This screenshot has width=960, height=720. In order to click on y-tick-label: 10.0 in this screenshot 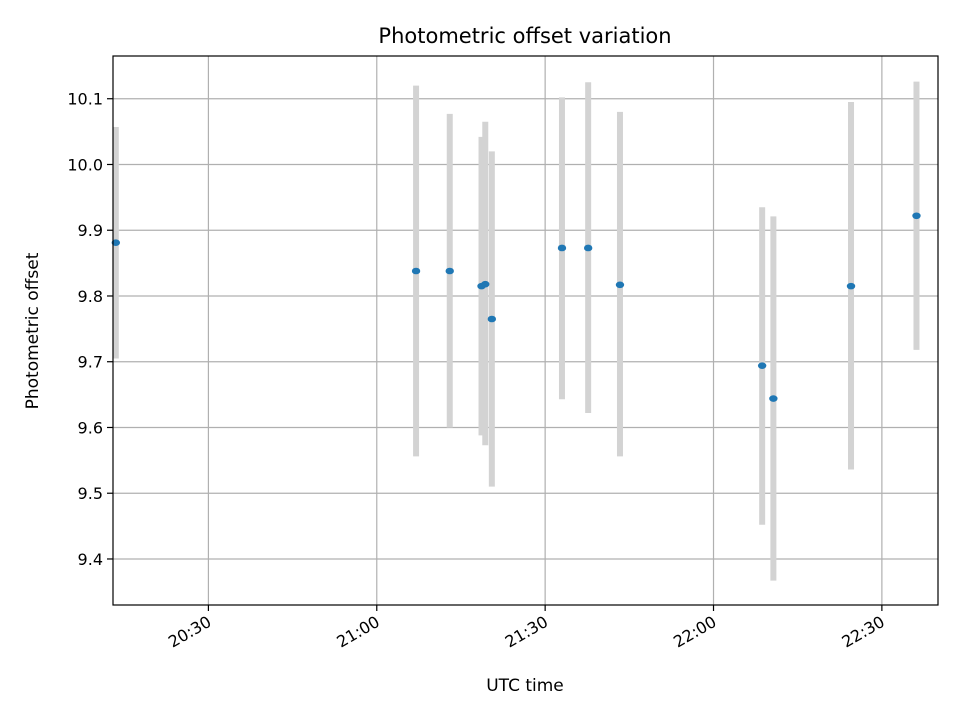, I will do `click(85, 164)`.